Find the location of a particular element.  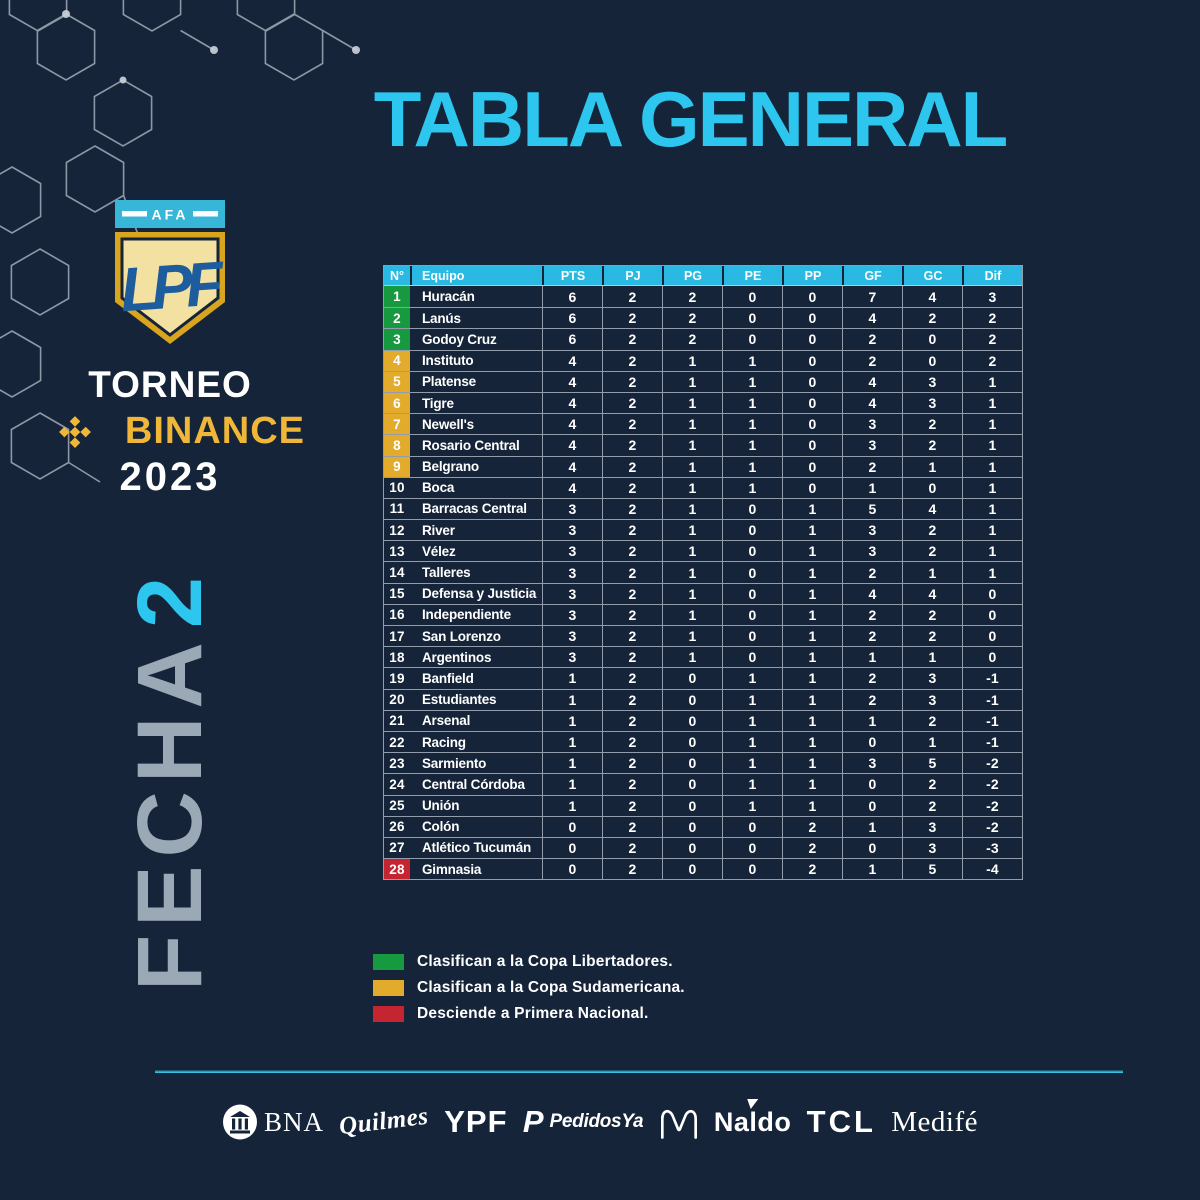

legend-label: Desciende a Primera Nacional. is located at coordinates (533, 1013).